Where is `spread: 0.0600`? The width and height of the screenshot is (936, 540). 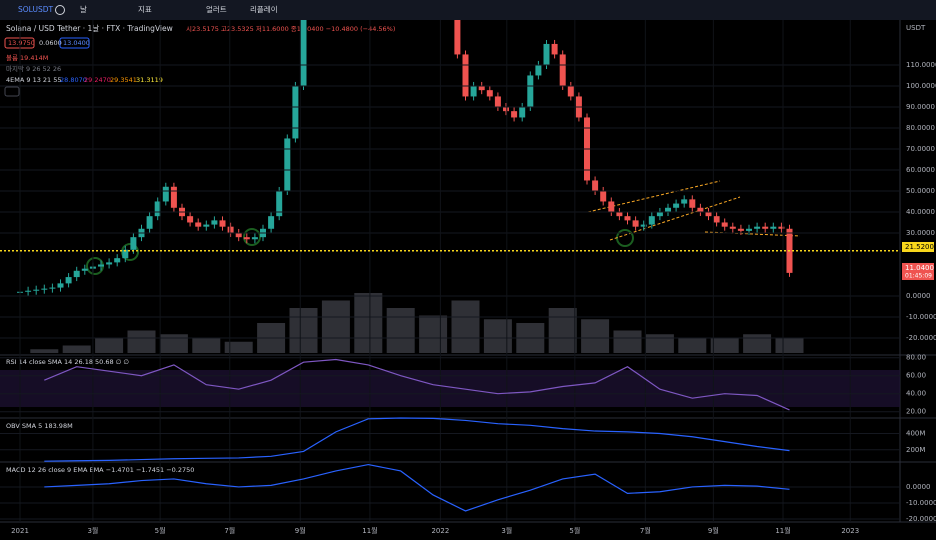 spread: 0.0600 is located at coordinates (50, 43).